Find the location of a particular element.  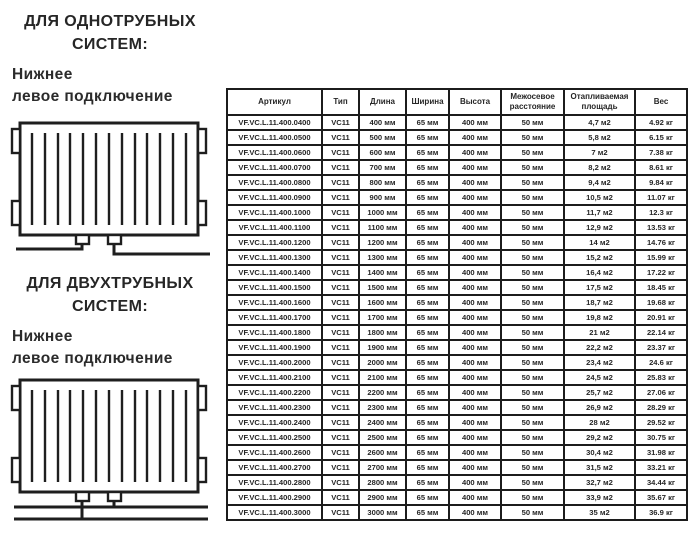

cell-weight: 12.3 кг is located at coordinates (661, 212).